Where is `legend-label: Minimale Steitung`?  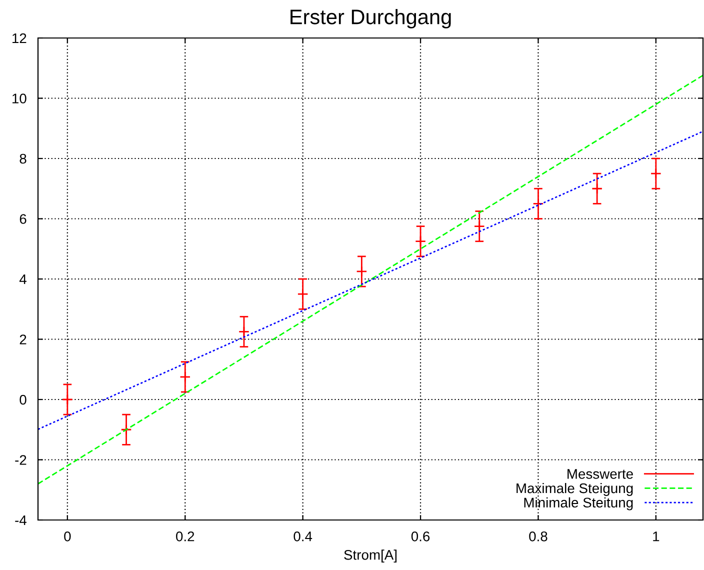
legend-label: Minimale Steitung is located at coordinates (578, 503).